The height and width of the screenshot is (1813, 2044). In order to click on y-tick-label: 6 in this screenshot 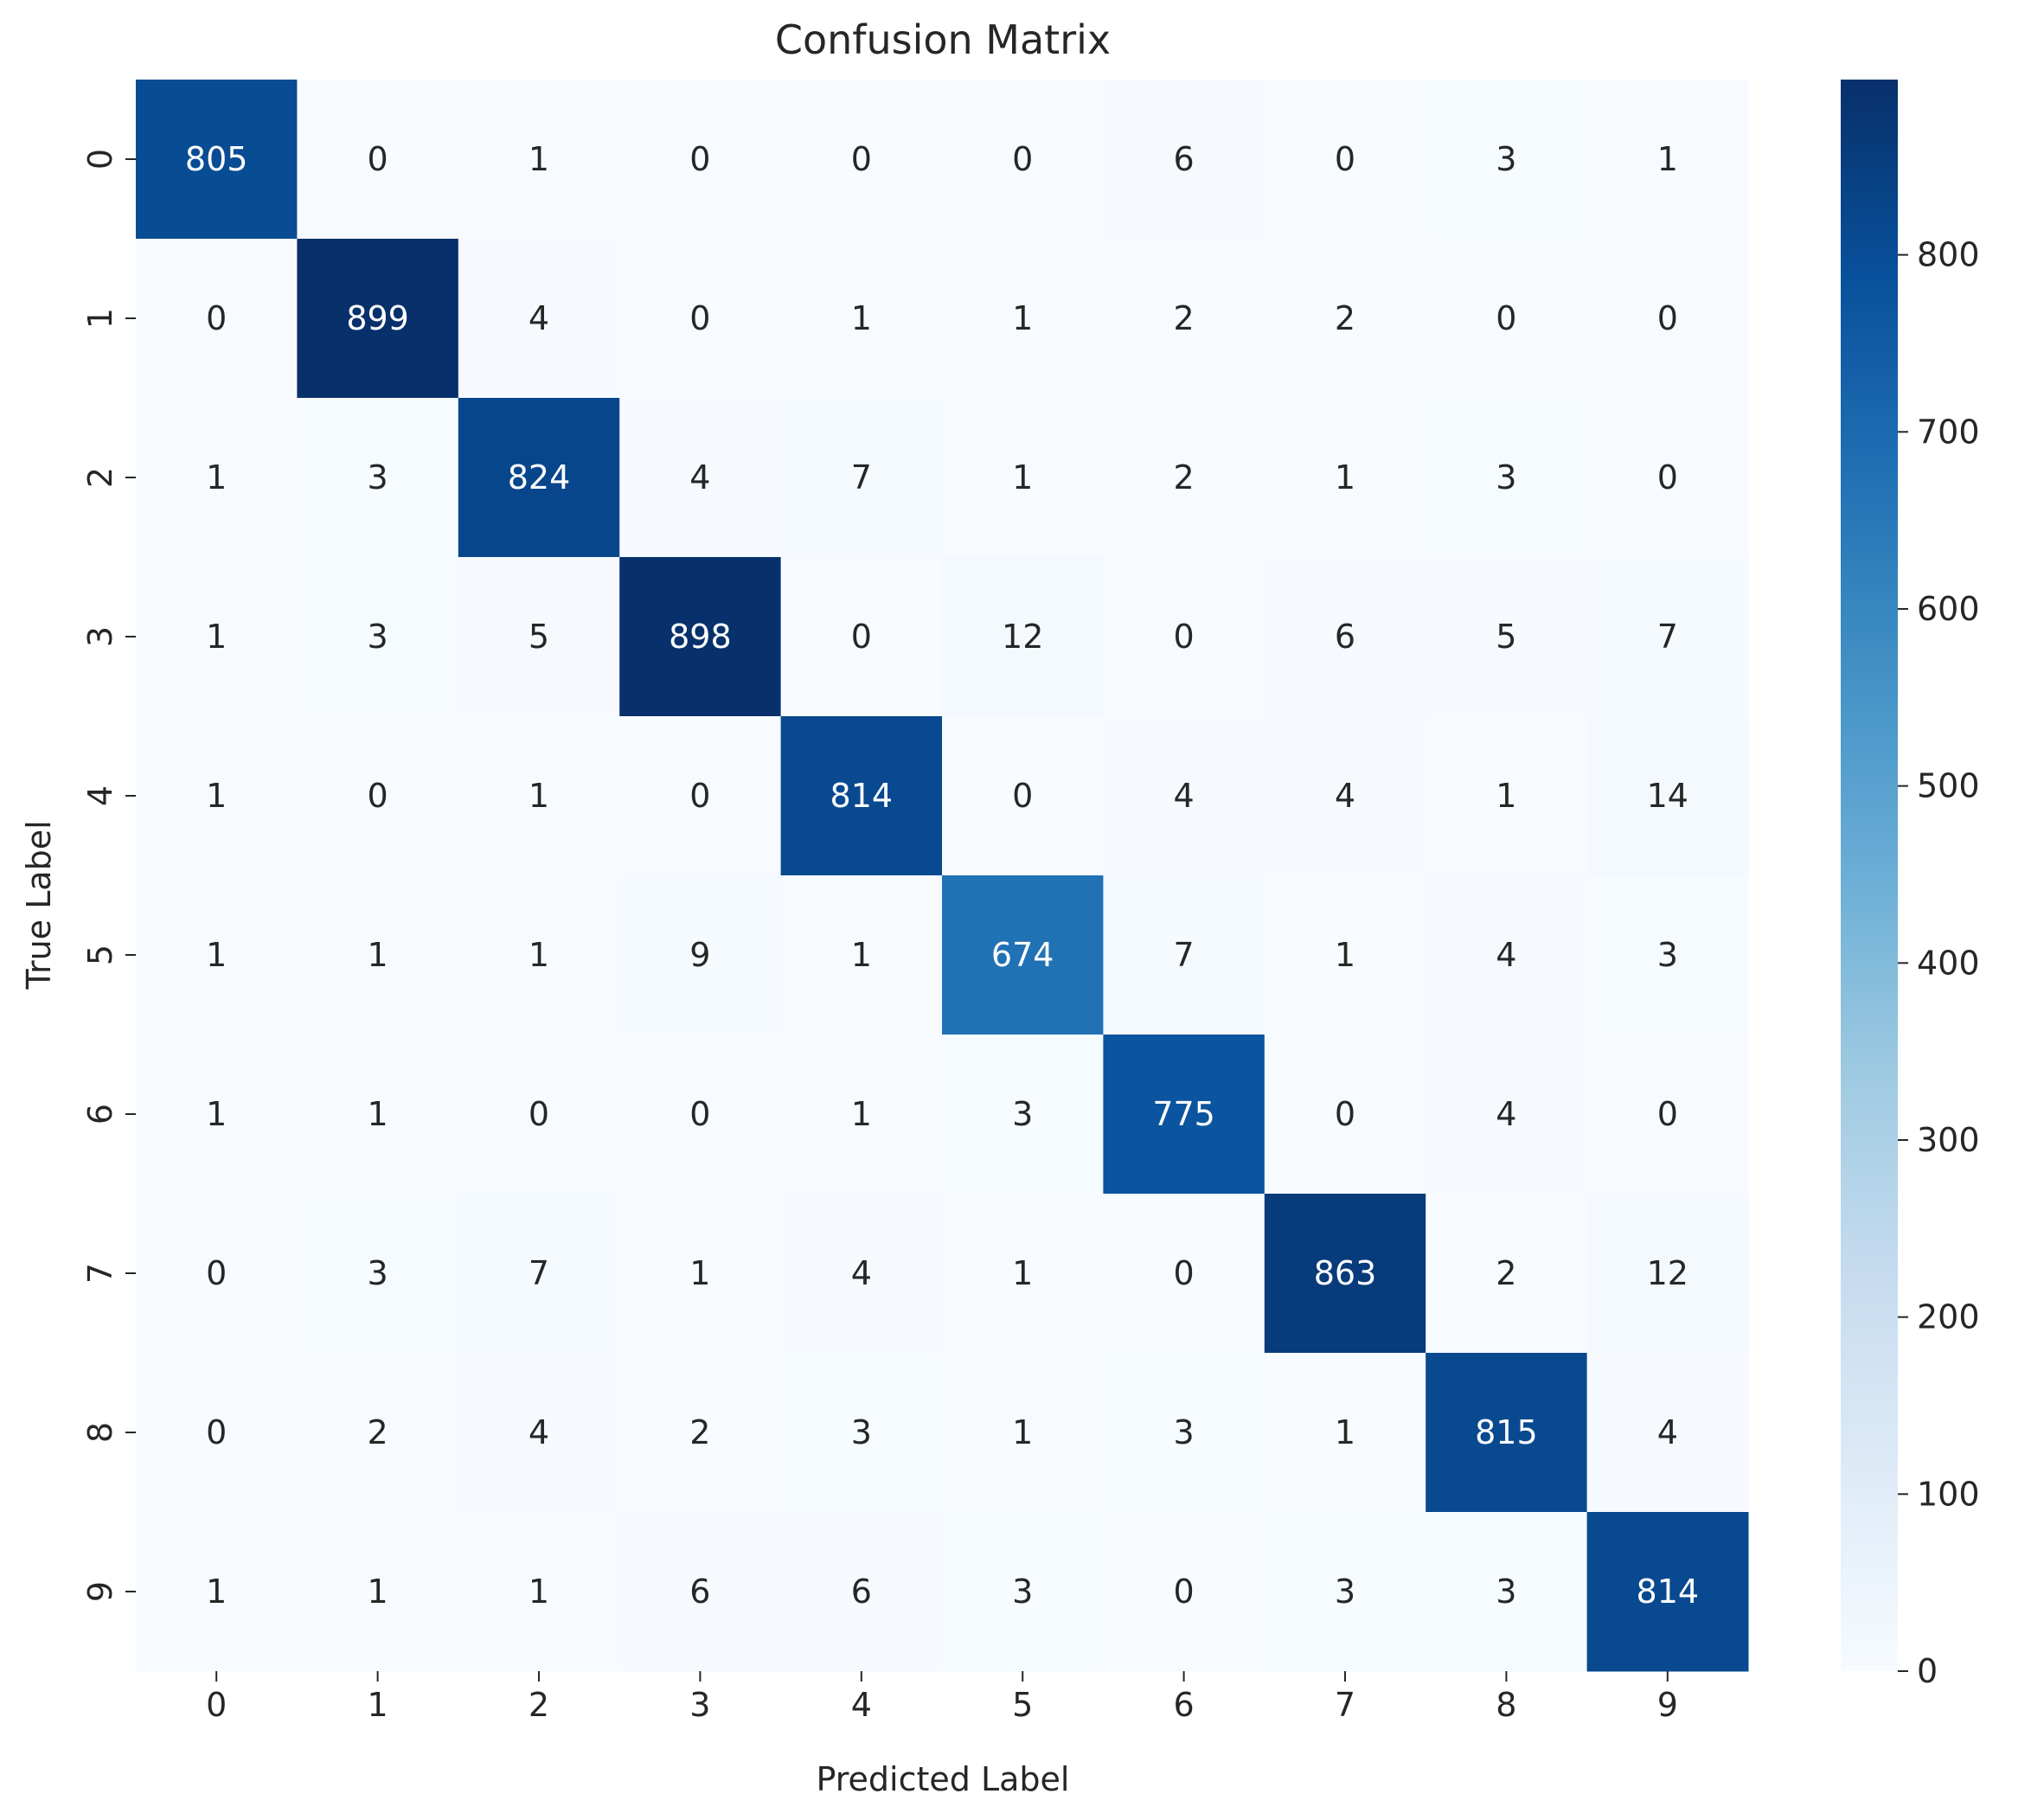, I will do `click(100, 1114)`.